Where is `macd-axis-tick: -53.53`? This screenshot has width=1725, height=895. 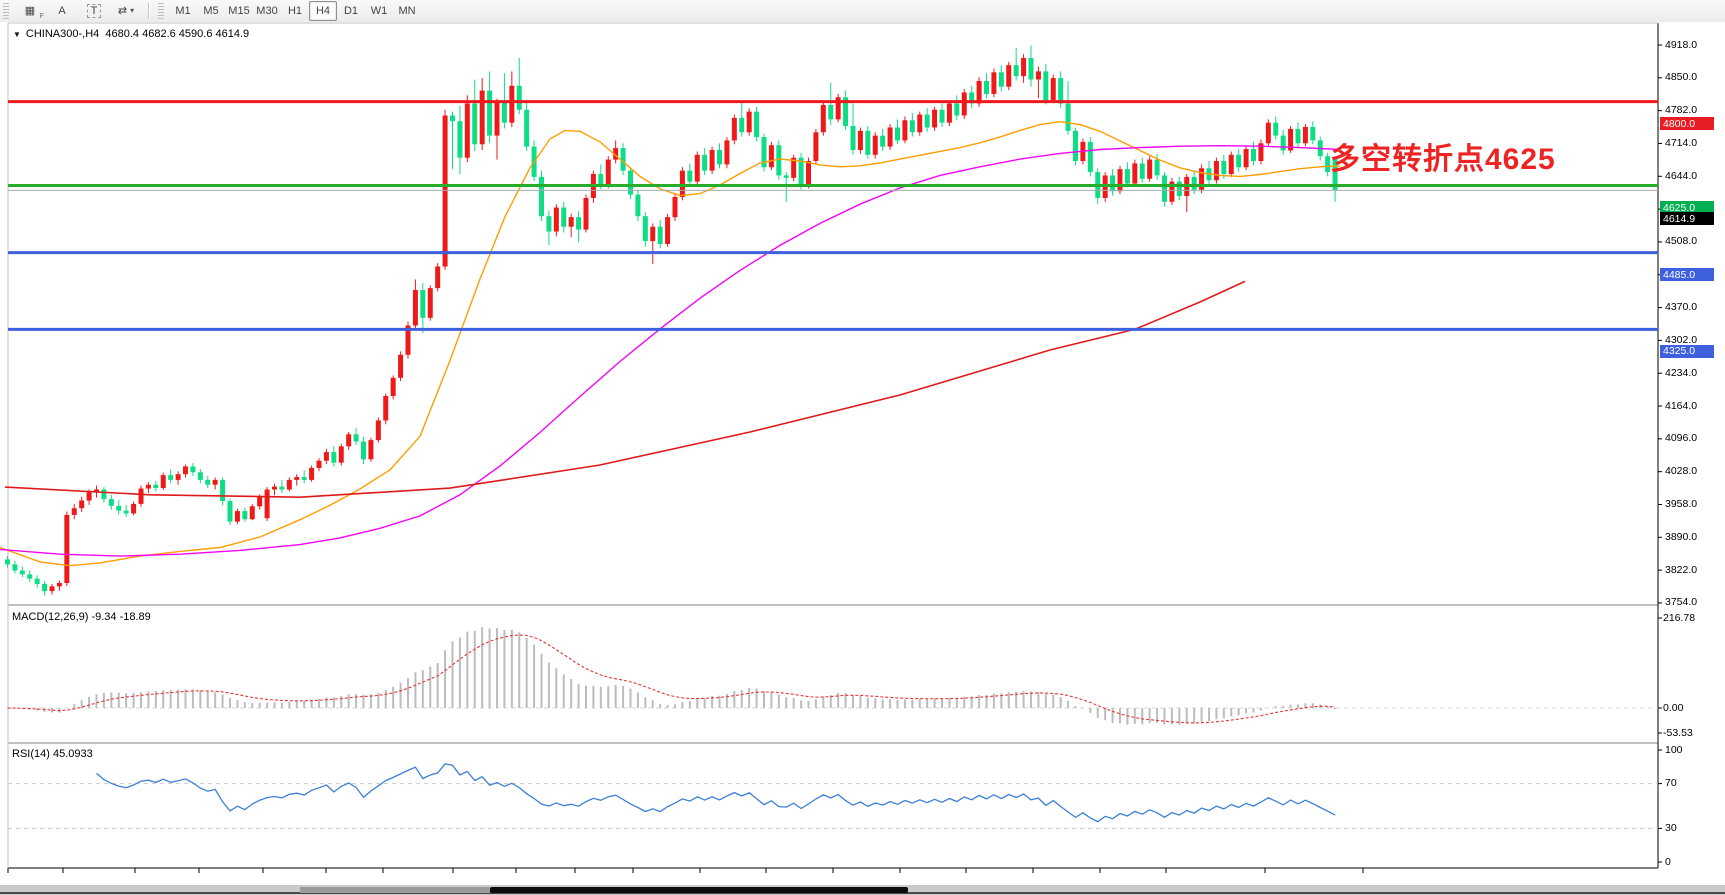 macd-axis-tick: -53.53 is located at coordinates (1678, 732).